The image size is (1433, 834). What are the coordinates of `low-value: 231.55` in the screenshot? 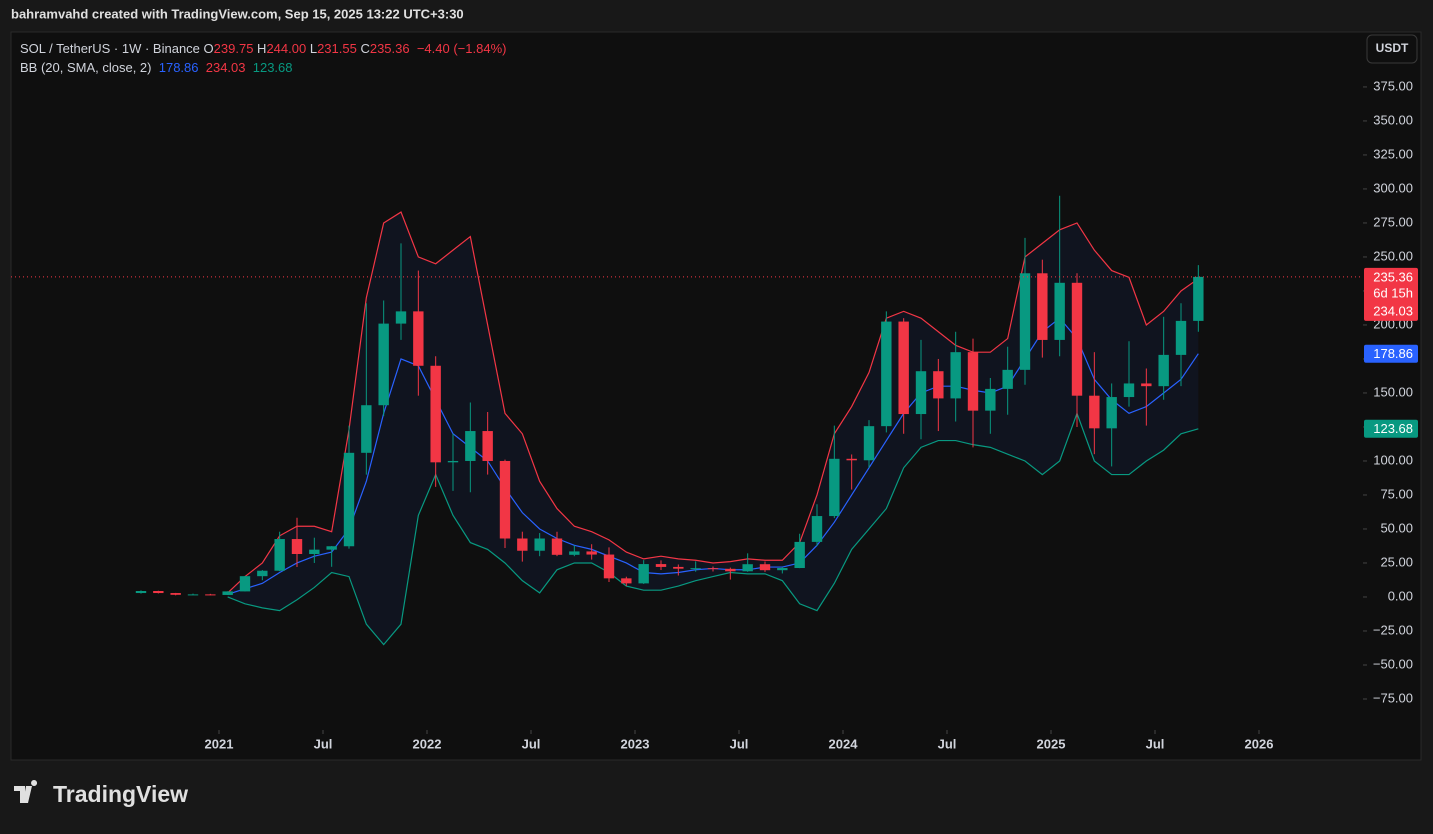 It's located at (337, 48).